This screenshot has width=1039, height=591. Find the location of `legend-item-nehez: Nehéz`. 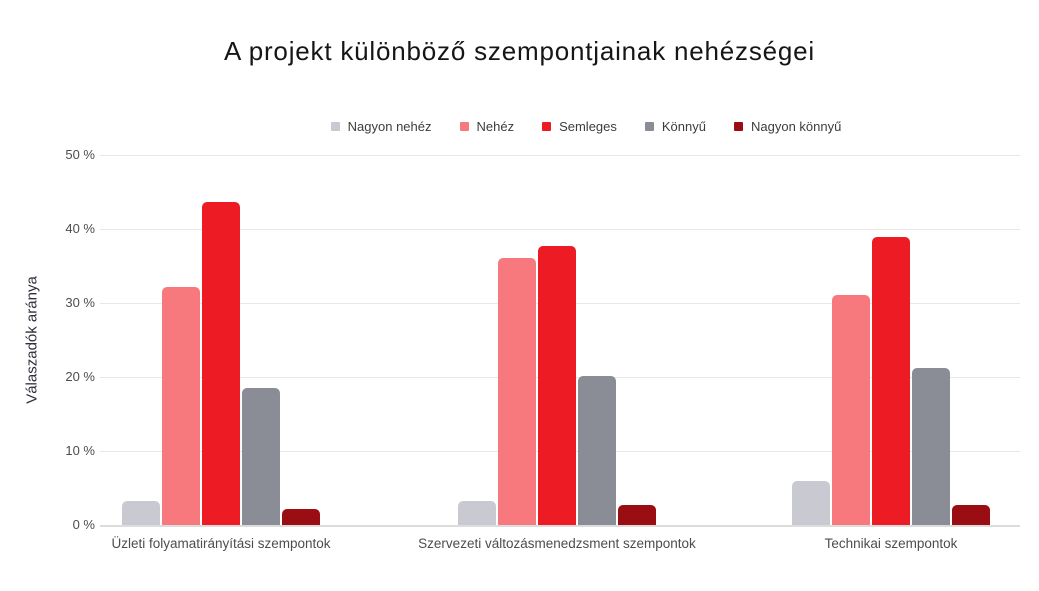

legend-item-nehez: Nehéz is located at coordinates (487, 126).